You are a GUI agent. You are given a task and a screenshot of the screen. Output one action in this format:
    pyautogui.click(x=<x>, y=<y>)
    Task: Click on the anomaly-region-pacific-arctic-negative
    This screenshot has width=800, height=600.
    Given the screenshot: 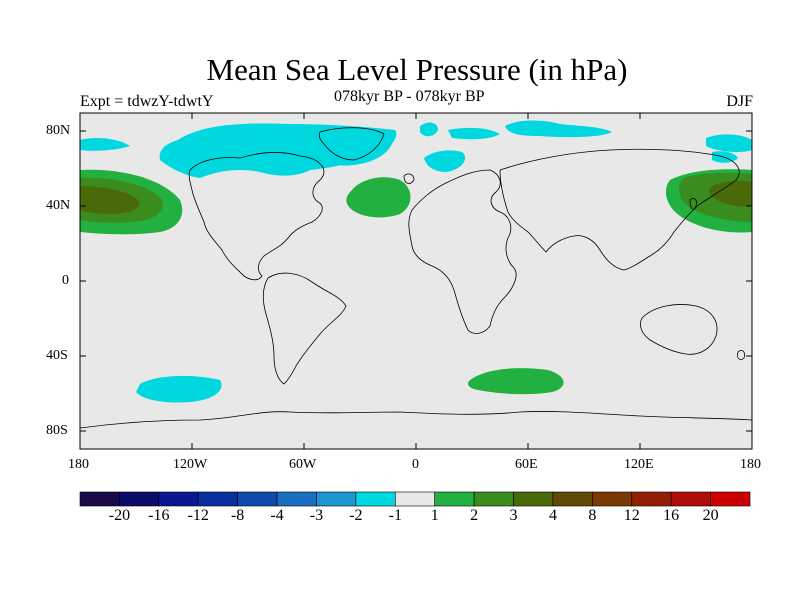 What is the action you would take?
    pyautogui.click(x=105, y=144)
    